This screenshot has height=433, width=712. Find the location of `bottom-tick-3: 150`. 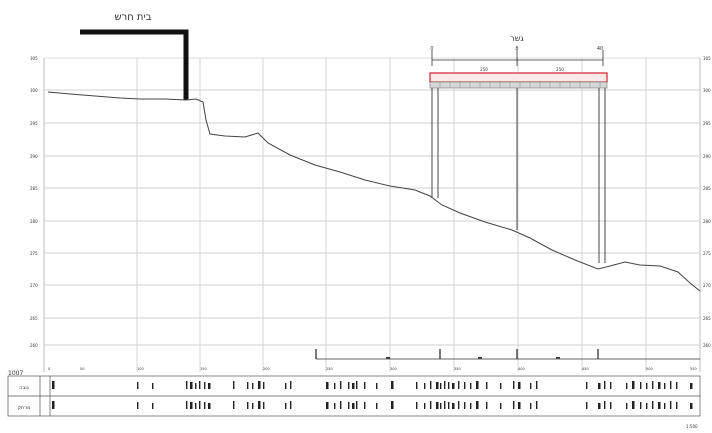

bottom-tick-3: 150 is located at coordinates (203, 369).